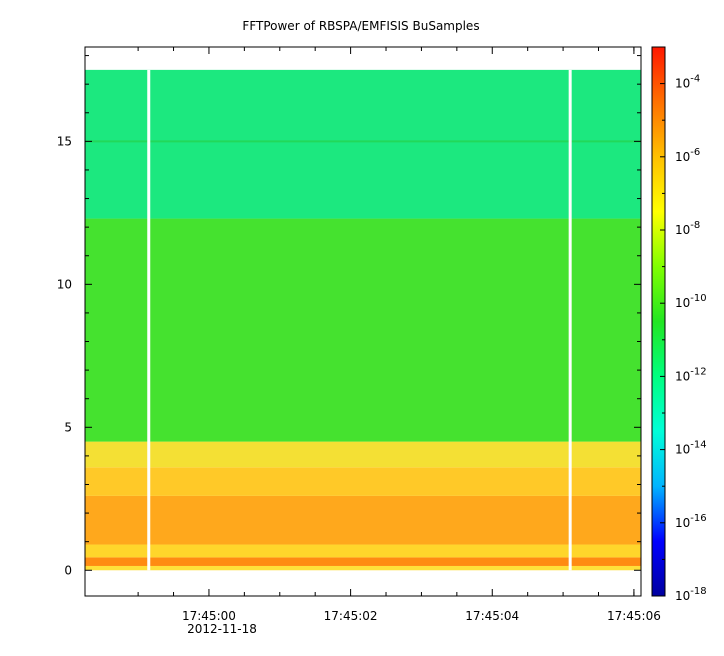 The width and height of the screenshot is (724, 656). Describe the element at coordinates (68, 570) in the screenshot. I see `y-tick-label: 0` at that location.